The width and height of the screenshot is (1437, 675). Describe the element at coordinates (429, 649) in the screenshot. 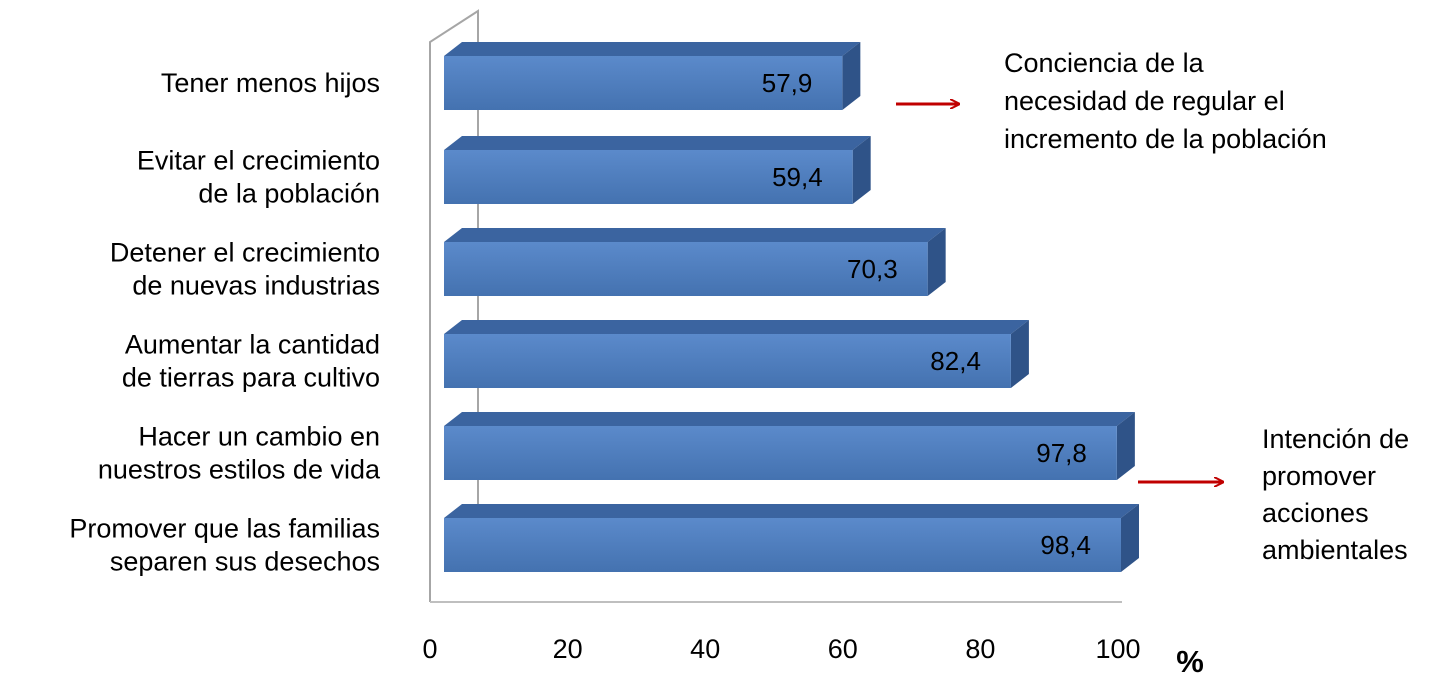

I see `x-tick-label: 0` at that location.